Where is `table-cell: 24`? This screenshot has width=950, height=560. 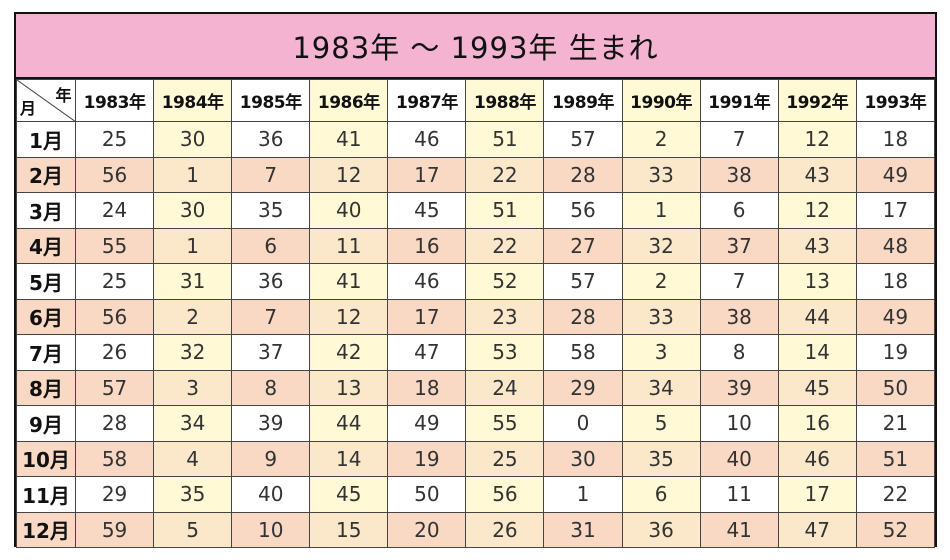
table-cell: 24 is located at coordinates (114, 210).